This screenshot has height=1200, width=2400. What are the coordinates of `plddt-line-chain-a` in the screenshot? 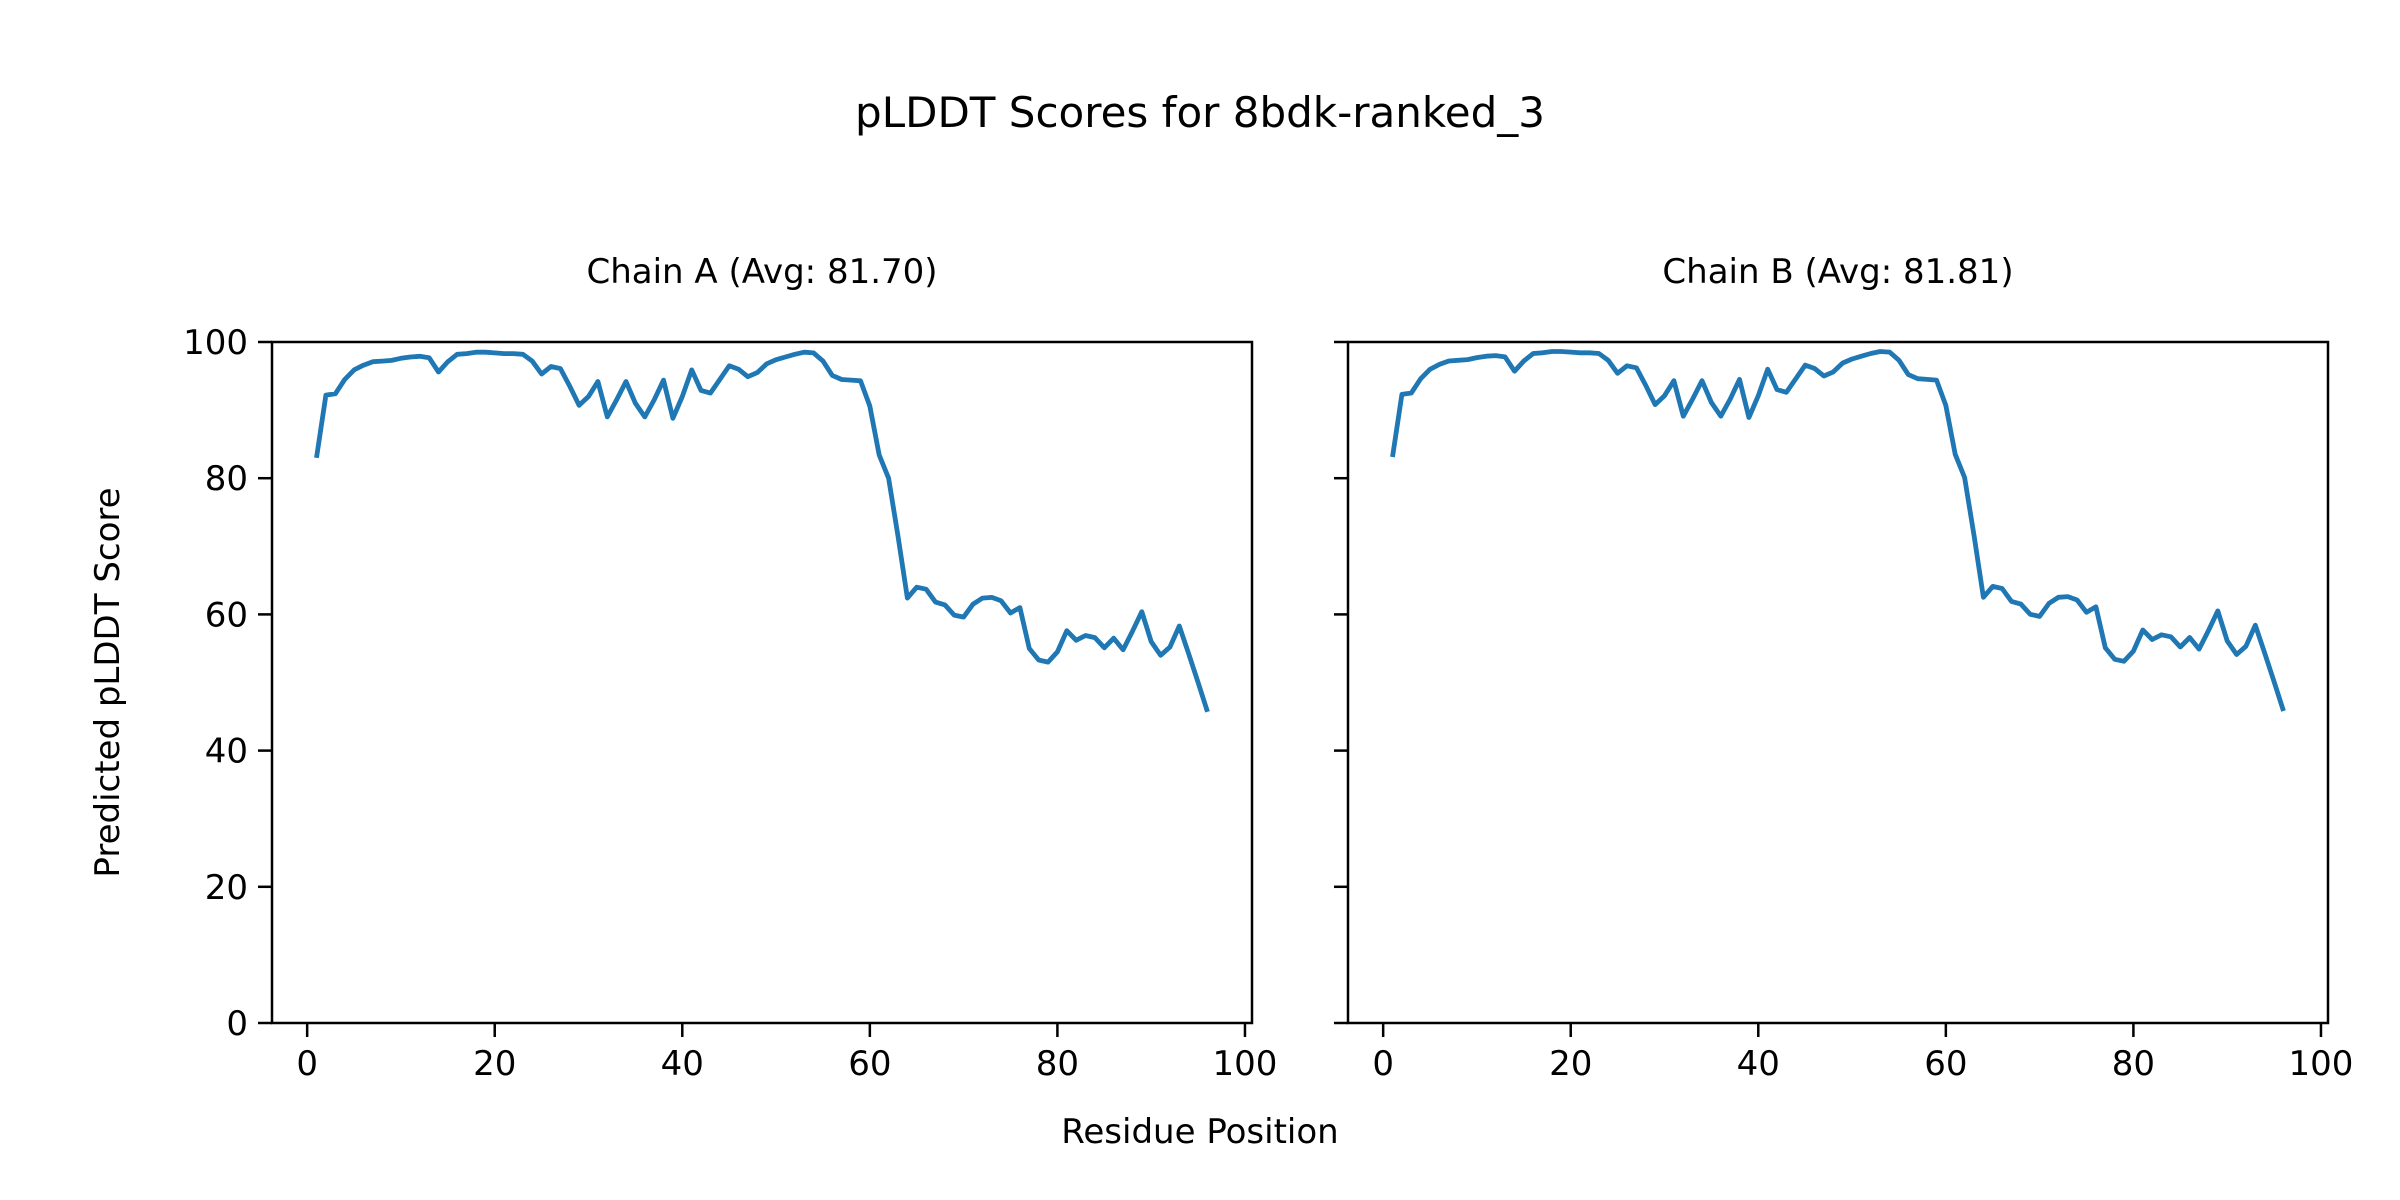 It's located at (762, 531).